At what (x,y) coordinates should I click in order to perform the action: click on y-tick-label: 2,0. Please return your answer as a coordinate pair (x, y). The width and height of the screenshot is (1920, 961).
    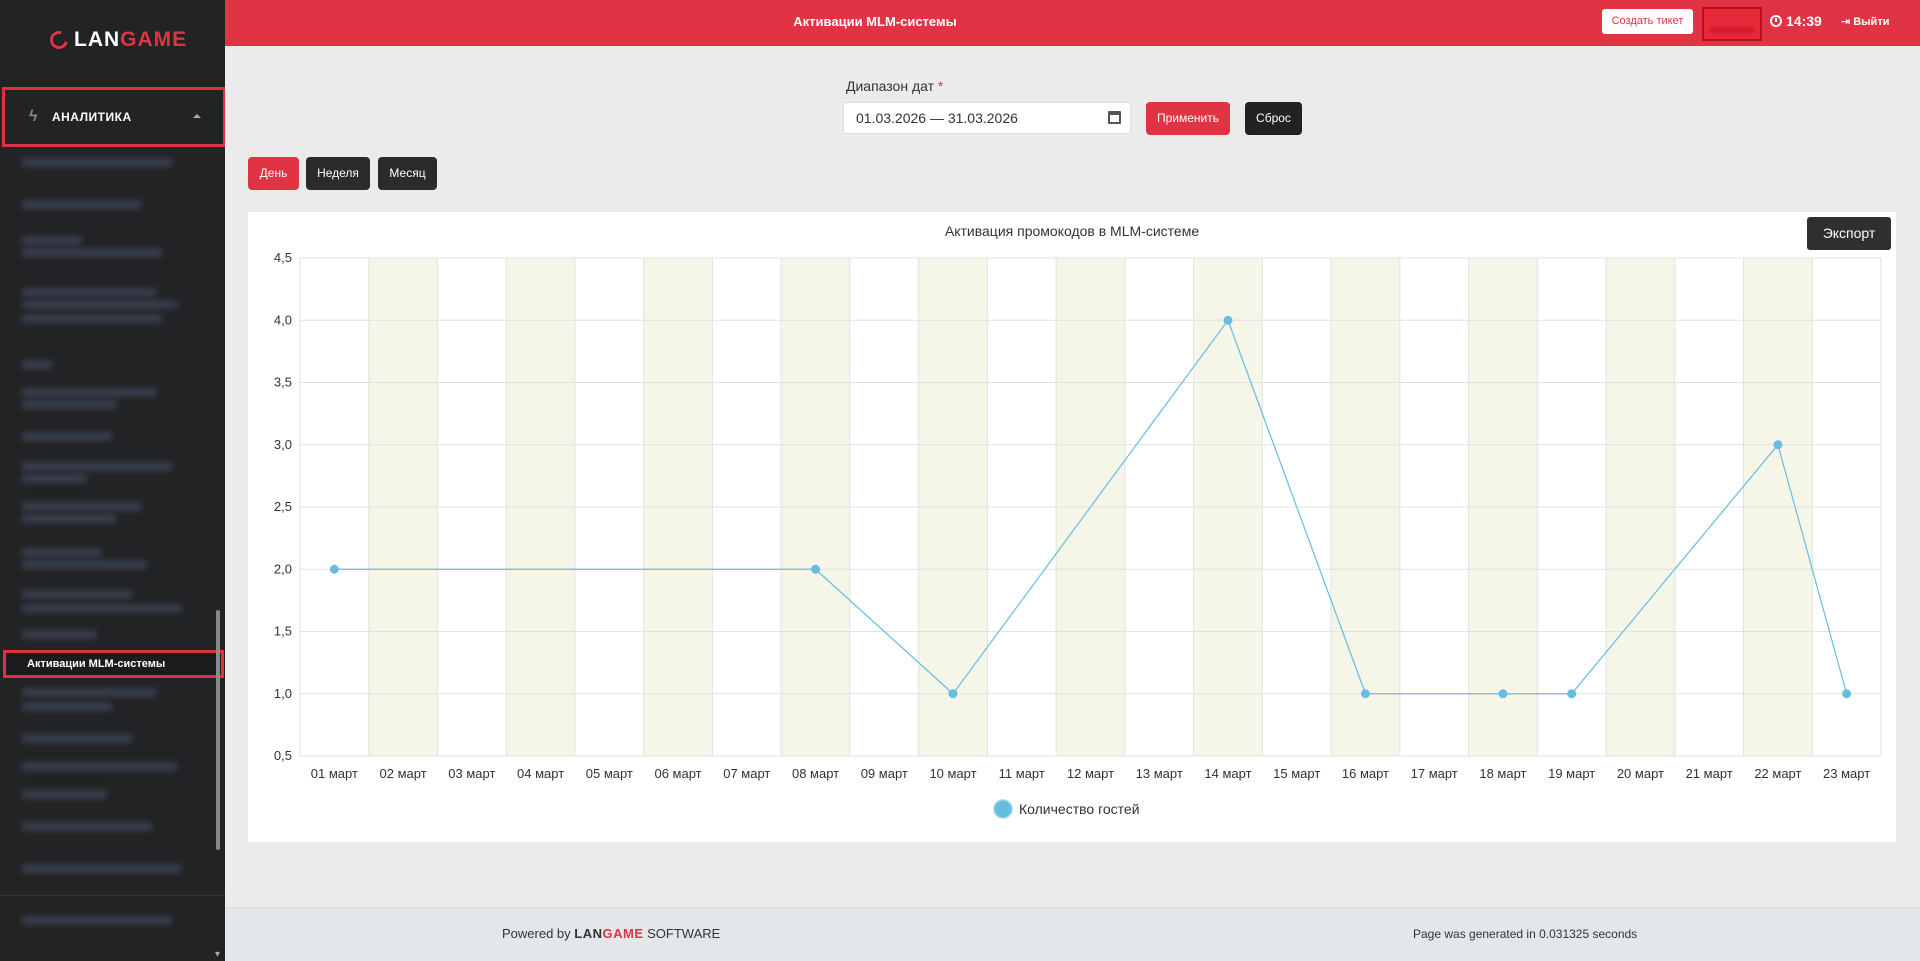
    Looking at the image, I should click on (283, 568).